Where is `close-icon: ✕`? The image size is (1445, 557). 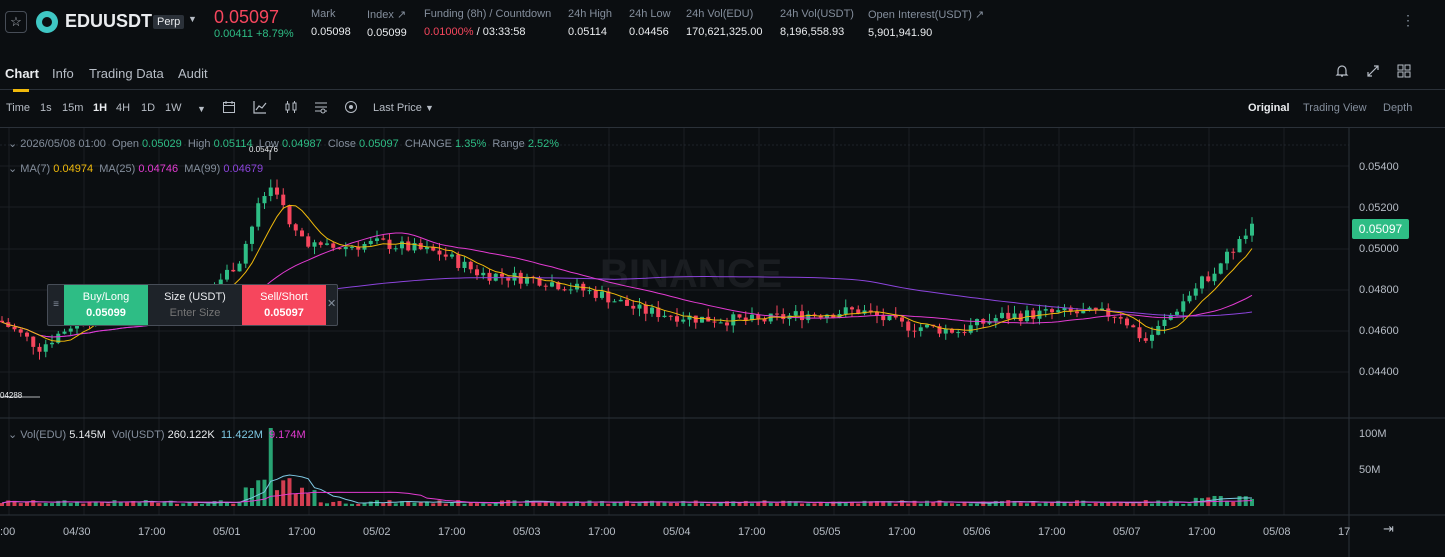 close-icon: ✕ is located at coordinates (332, 304).